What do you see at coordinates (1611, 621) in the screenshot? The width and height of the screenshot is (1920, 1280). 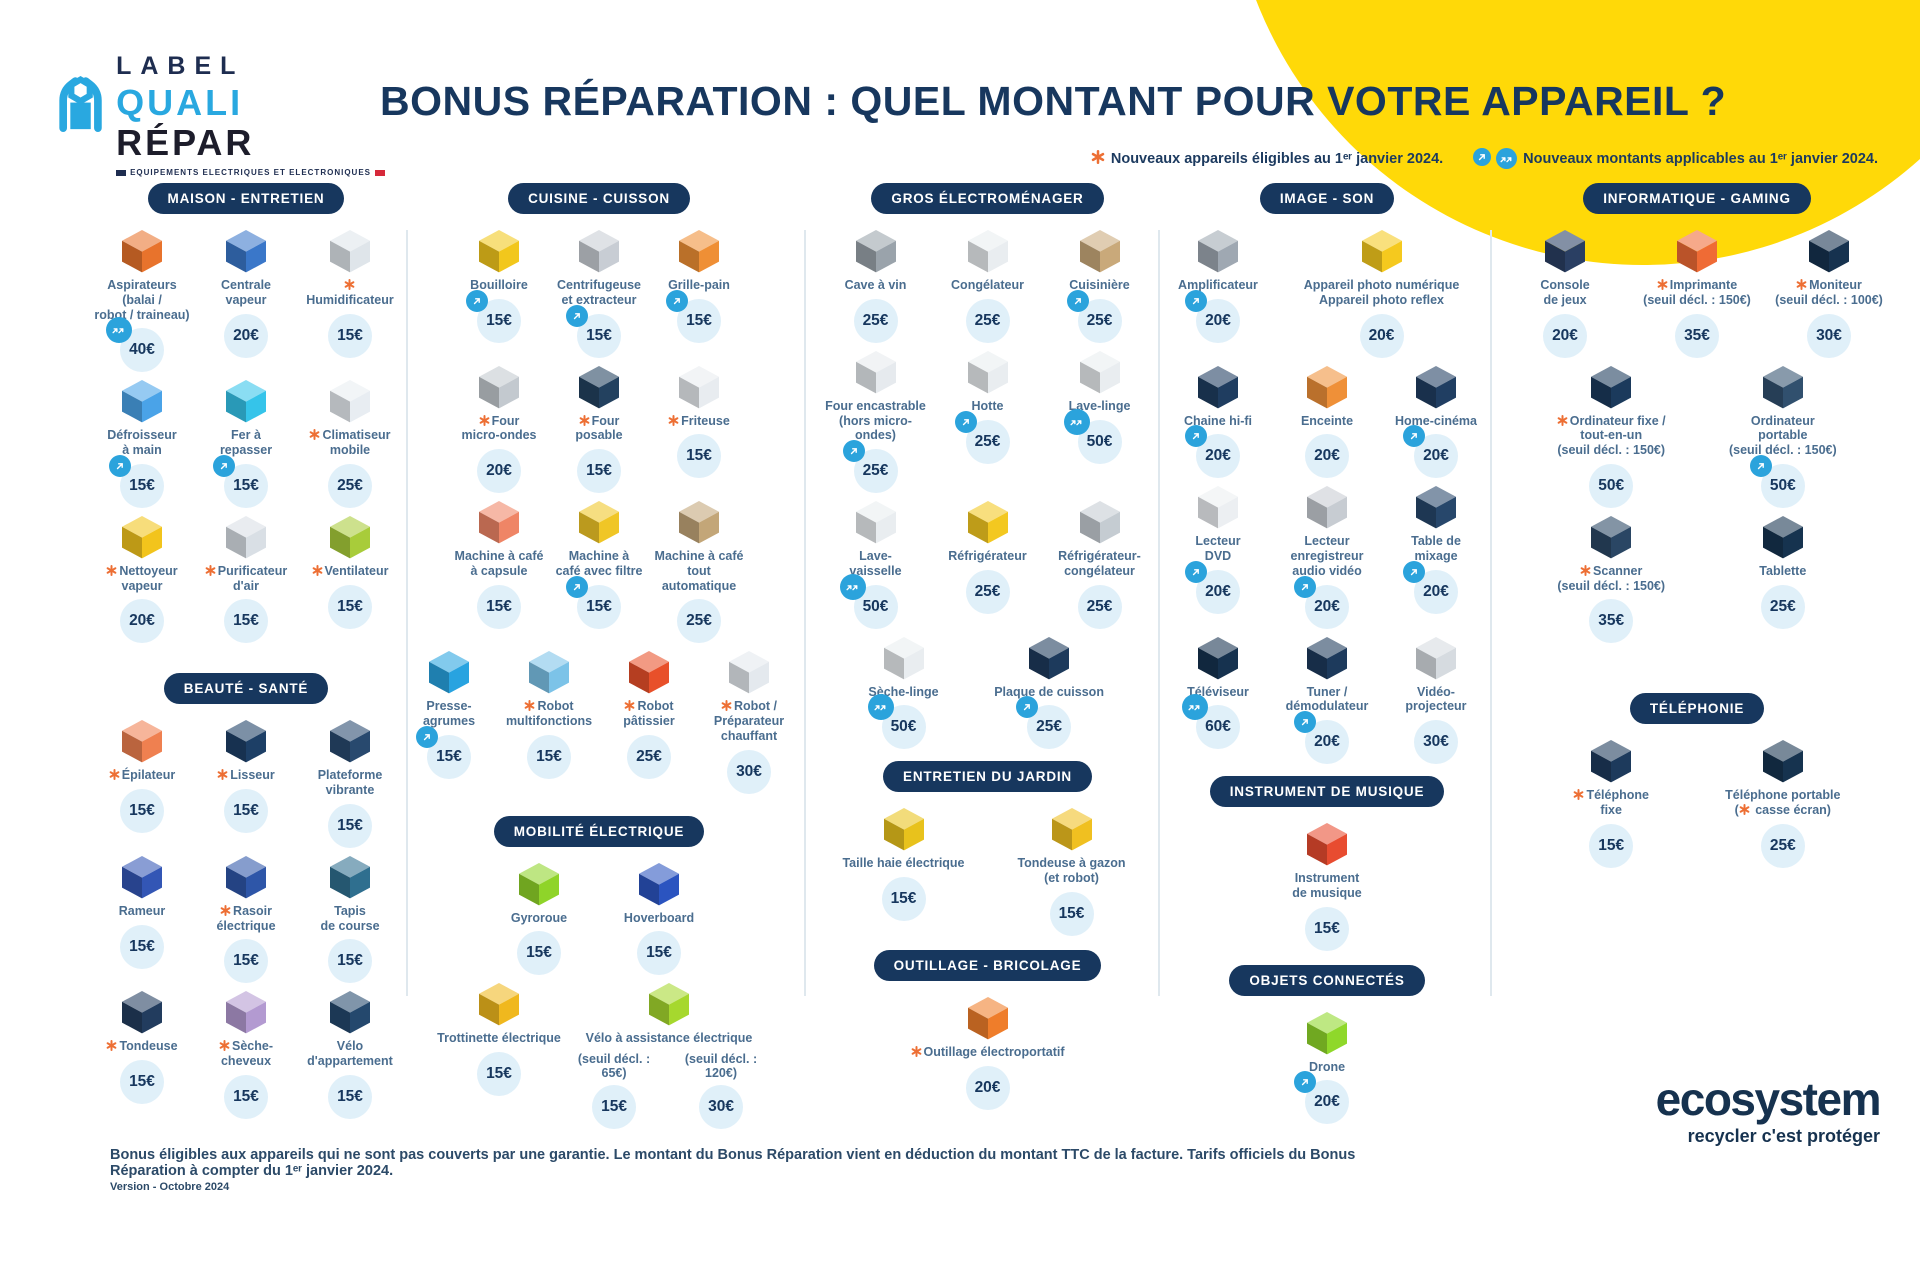 I see `price-badge: 35€` at bounding box center [1611, 621].